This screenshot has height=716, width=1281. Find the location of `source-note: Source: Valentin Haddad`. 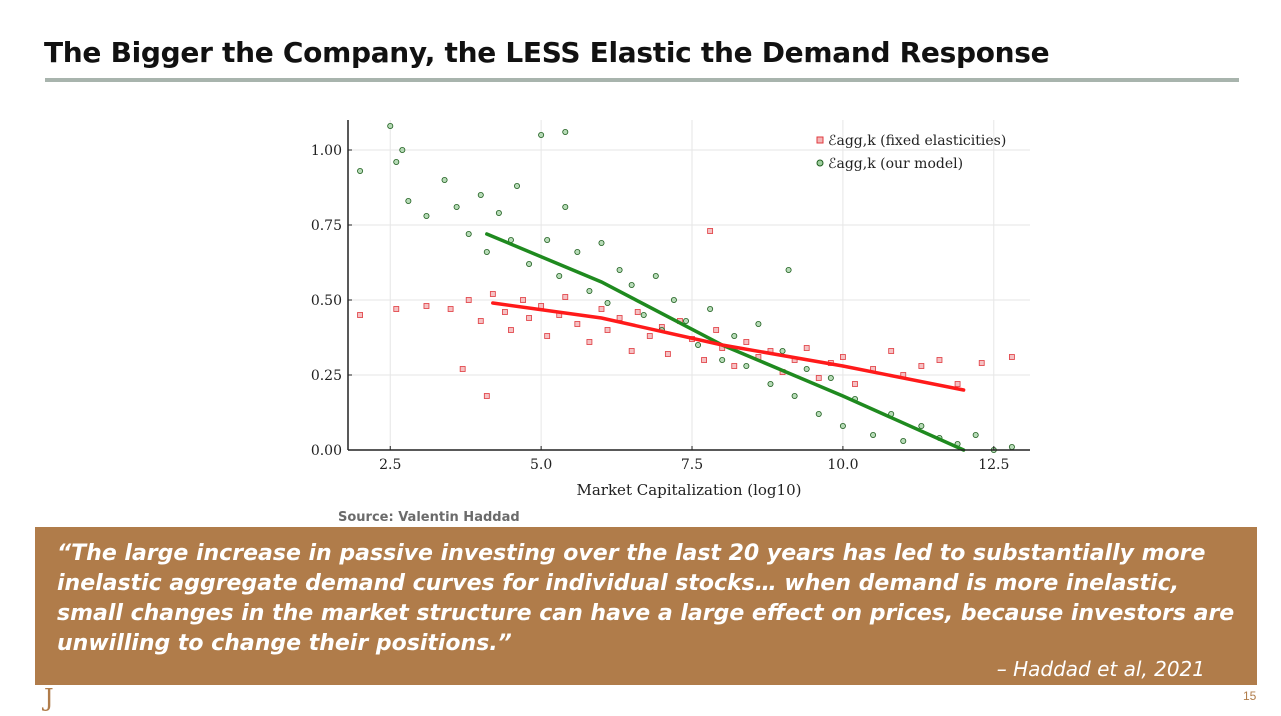

source-note: Source: Valentin Haddad is located at coordinates (429, 517).